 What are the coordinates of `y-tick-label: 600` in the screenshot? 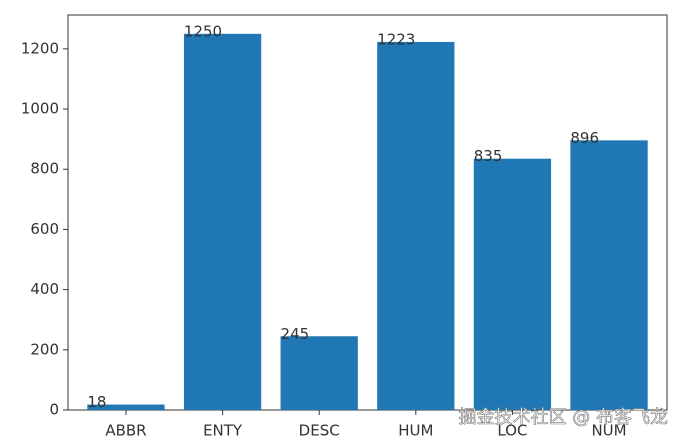 It's located at (44, 229).